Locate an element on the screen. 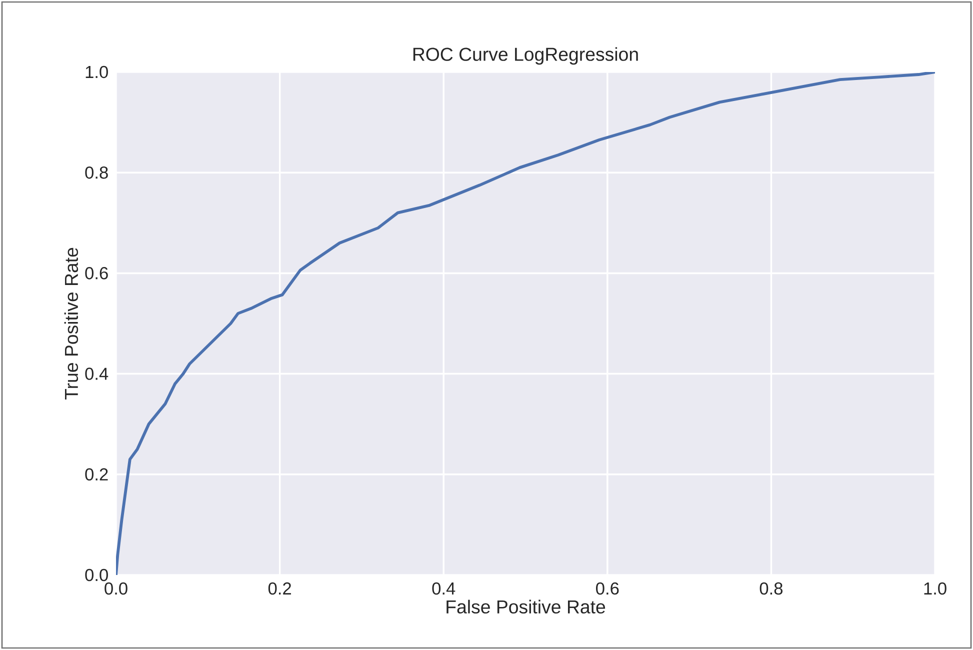 The height and width of the screenshot is (650, 973). y-tick-label: 0.2 is located at coordinates (96, 474).